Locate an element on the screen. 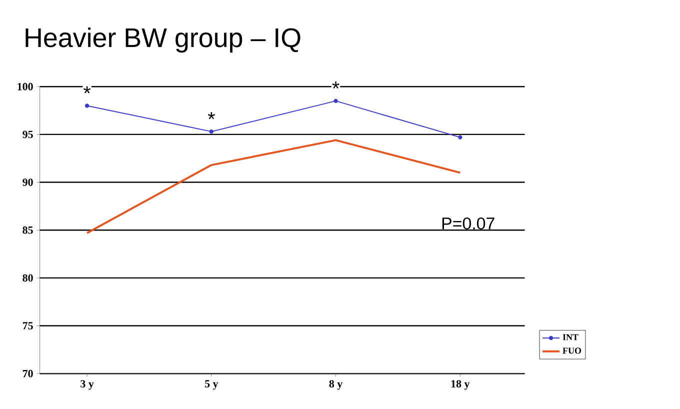 The width and height of the screenshot is (680, 409). legend-label: FUO is located at coordinates (572, 351).